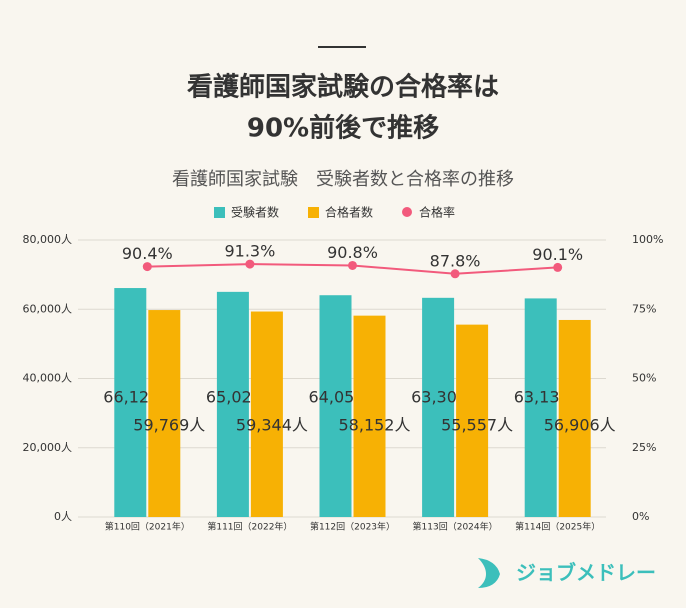 This screenshot has width=686, height=608. Describe the element at coordinates (580, 425) in the screenshot. I see `data-label: 56,906人` at that location.